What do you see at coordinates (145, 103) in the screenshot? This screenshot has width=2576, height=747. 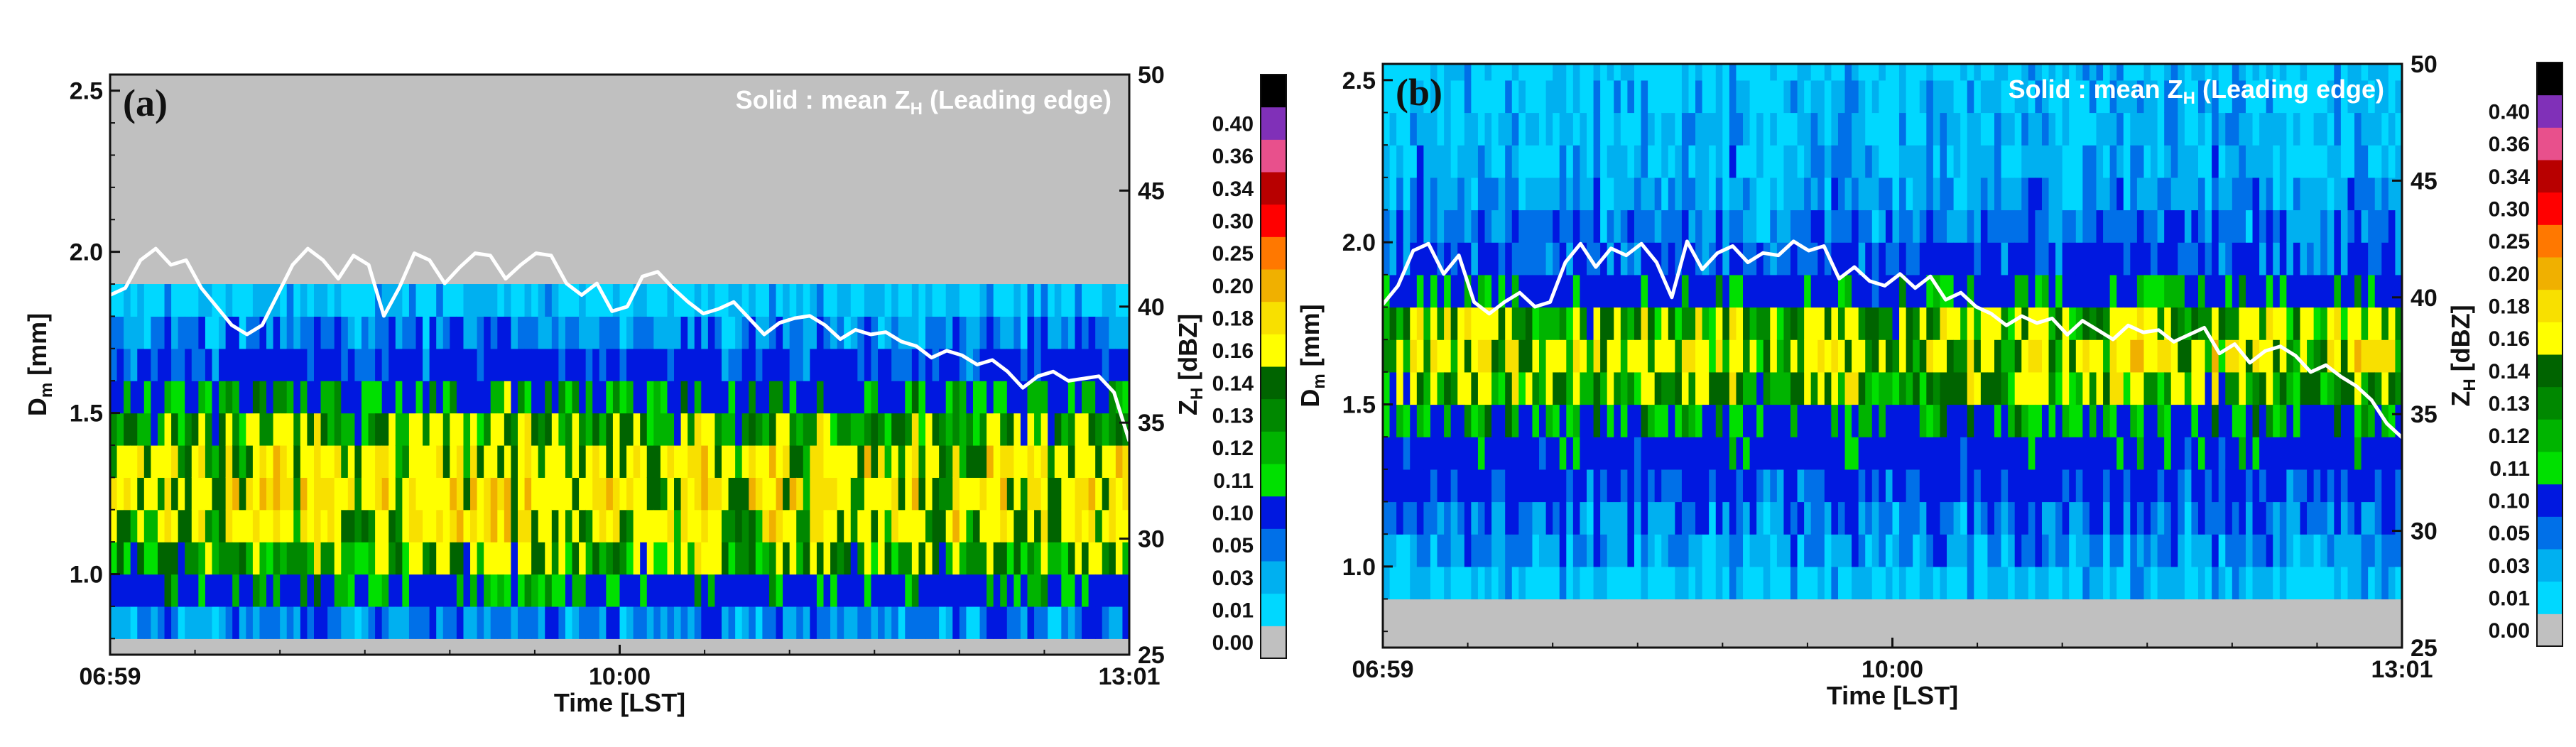 I see `panel-label: (a)` at bounding box center [145, 103].